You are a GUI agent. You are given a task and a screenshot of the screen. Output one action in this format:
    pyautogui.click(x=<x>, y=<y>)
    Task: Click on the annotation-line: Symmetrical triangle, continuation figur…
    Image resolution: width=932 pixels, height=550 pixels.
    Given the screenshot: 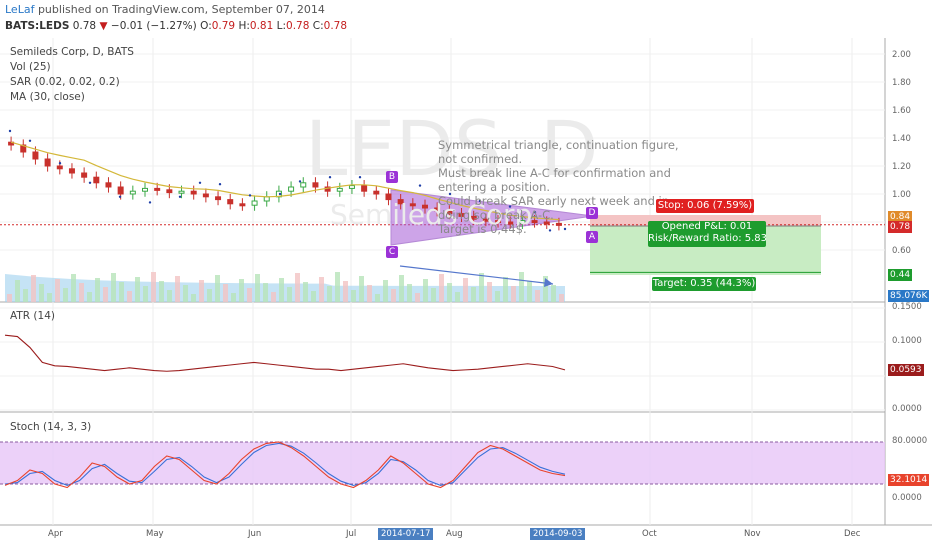 What is the action you would take?
    pyautogui.click(x=558, y=152)
    